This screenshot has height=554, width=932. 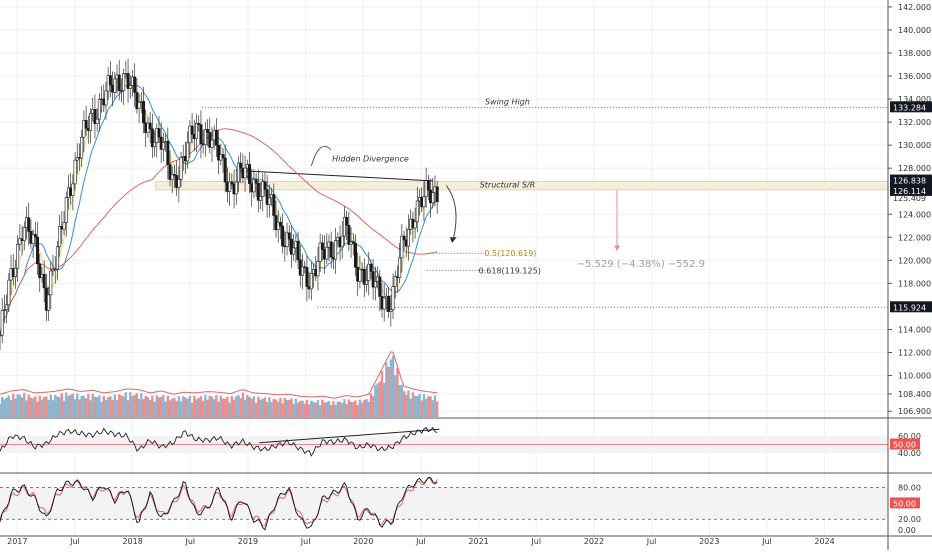 What do you see at coordinates (911, 180) in the screenshot?
I see `sr-upper-price-badge` at bounding box center [911, 180].